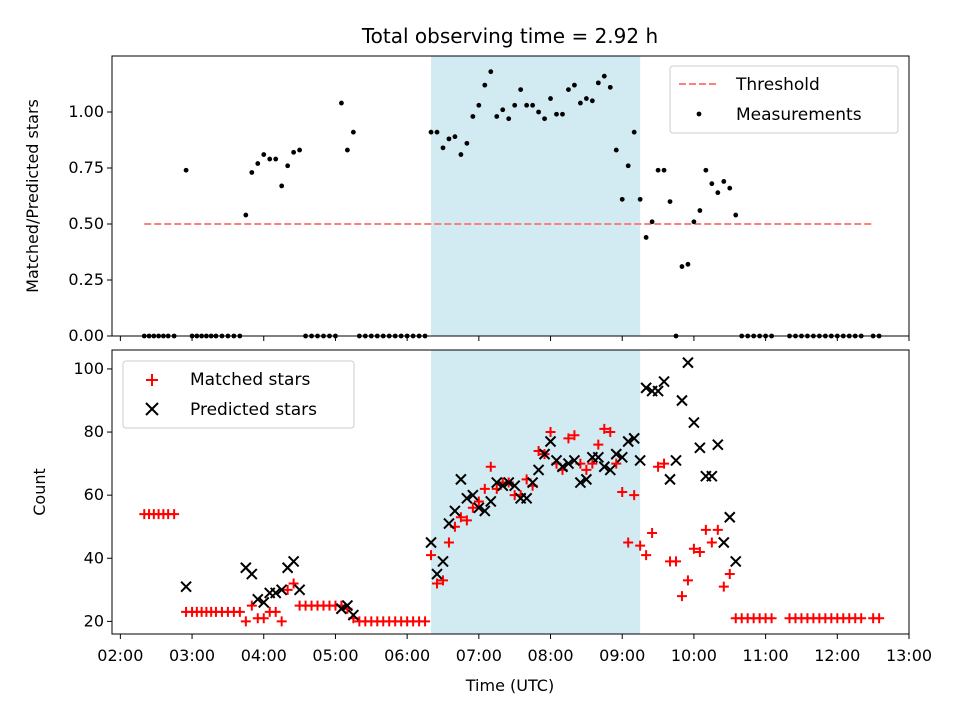 The image size is (960, 720). What do you see at coordinates (94, 431) in the screenshot?
I see `y-tick-label: 80` at bounding box center [94, 431].